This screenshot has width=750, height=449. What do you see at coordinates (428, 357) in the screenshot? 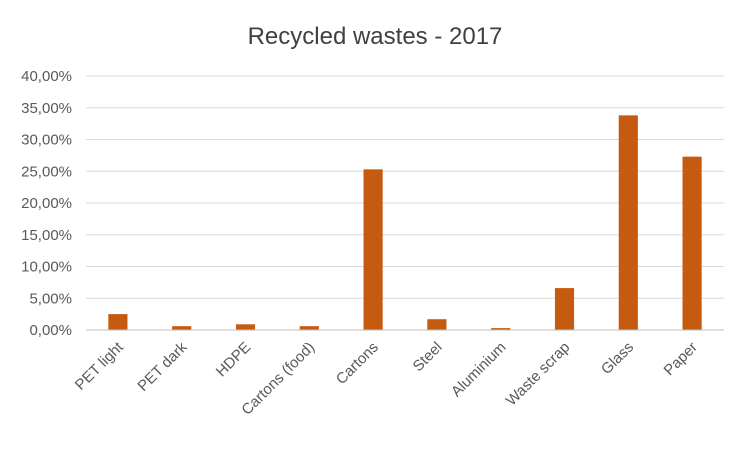
I see `x-tick-label: Steel` at bounding box center [428, 357].